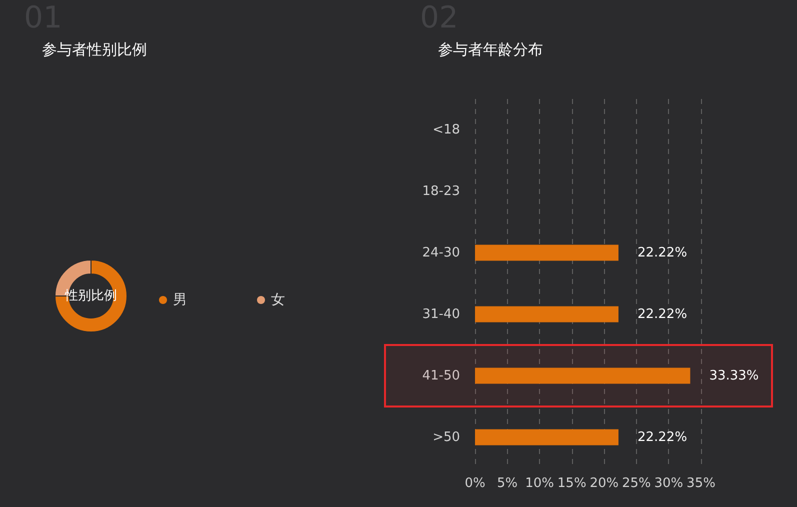 Image resolution: width=797 pixels, height=507 pixels. What do you see at coordinates (507, 483) in the screenshot?
I see `x-tick-label: 5%` at bounding box center [507, 483].